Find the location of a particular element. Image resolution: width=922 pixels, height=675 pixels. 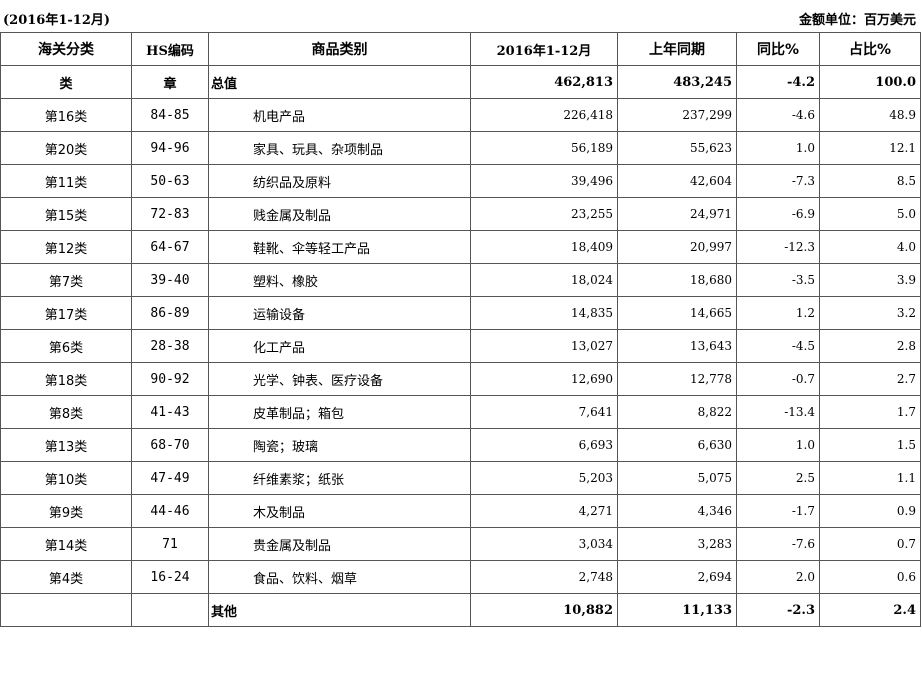

row-commodity-name: 陶瓷；玻璃 is located at coordinates (339, 445).